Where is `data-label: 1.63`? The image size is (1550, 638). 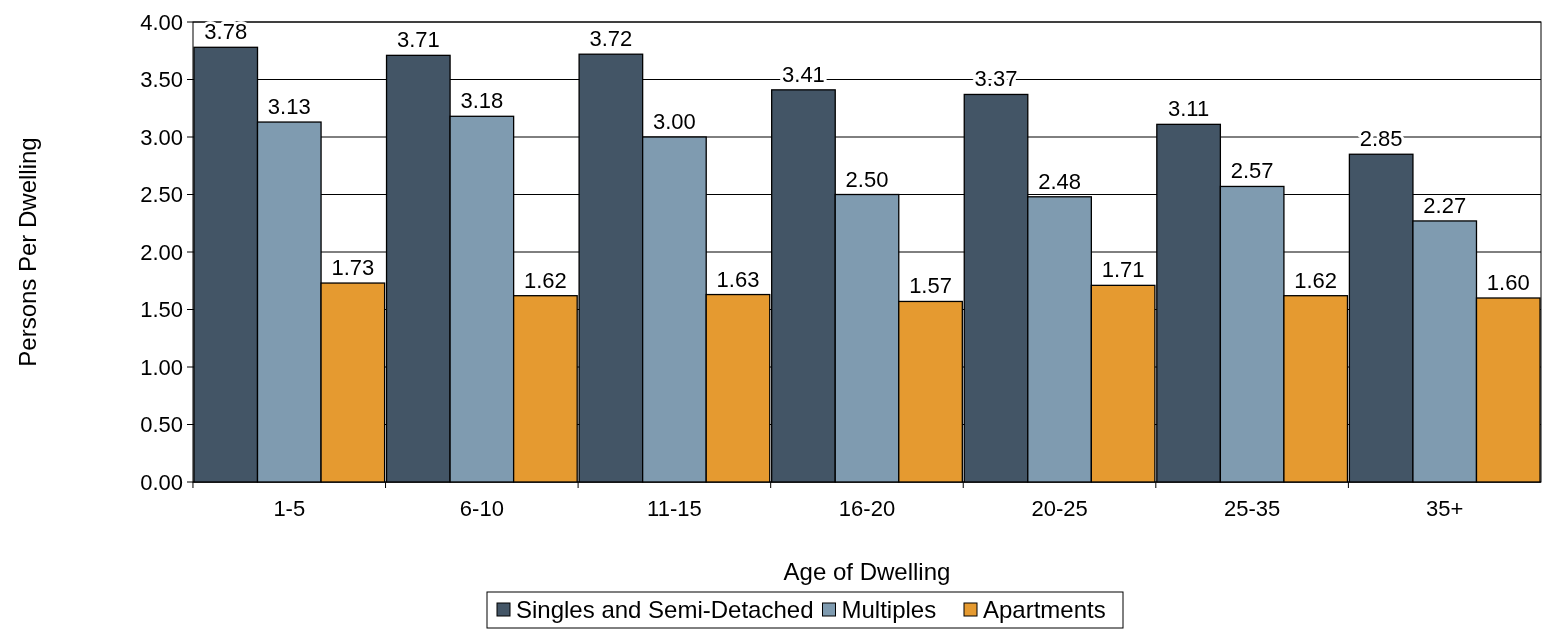 data-label: 1.63 is located at coordinates (738, 279).